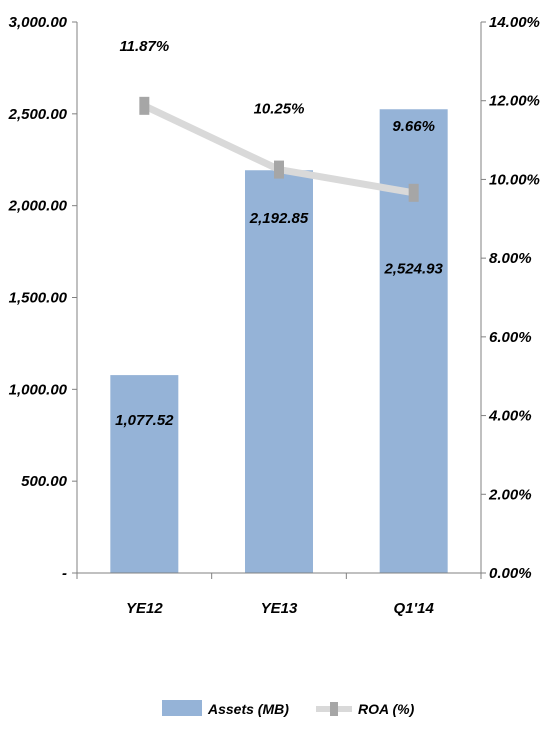 This screenshot has height=733, width=544. What do you see at coordinates (514, 179) in the screenshot?
I see `right-axis-tick-label: 10.00%` at bounding box center [514, 179].